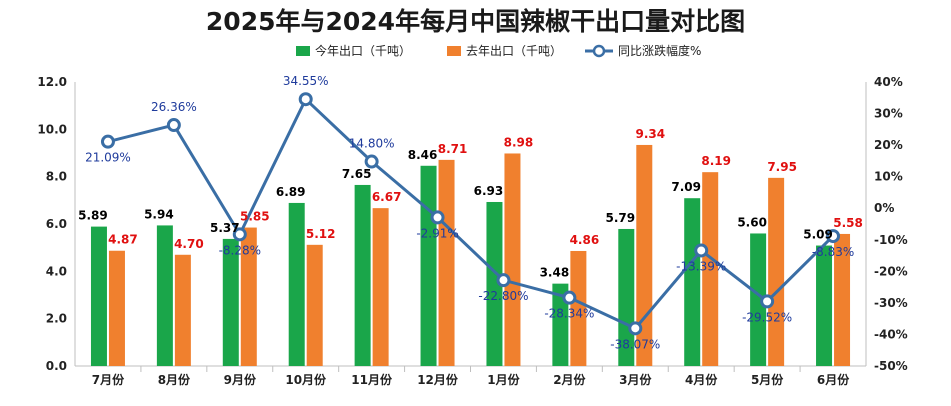  Describe the element at coordinates (423, 155) in the screenshot. I see `bar-current-label: 8.46` at that location.